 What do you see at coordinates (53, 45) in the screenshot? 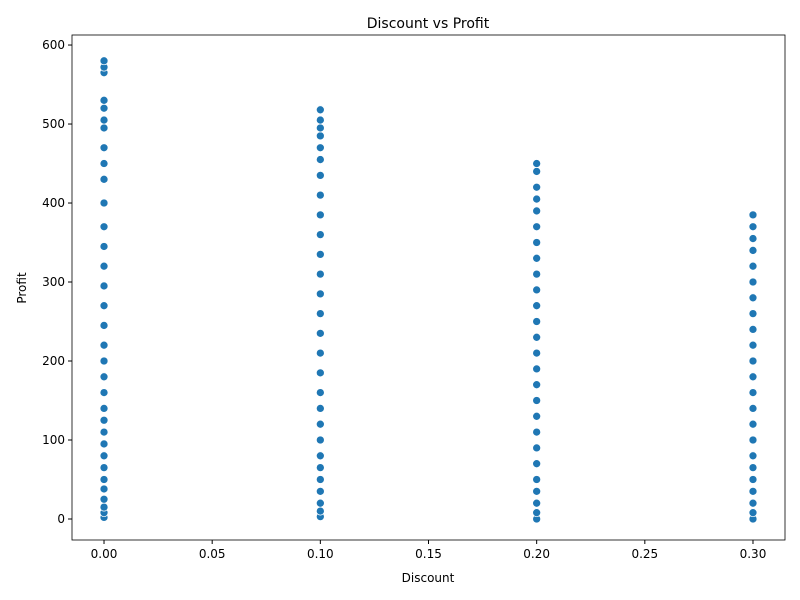
I see `y-tick-label: 600` at bounding box center [53, 45].